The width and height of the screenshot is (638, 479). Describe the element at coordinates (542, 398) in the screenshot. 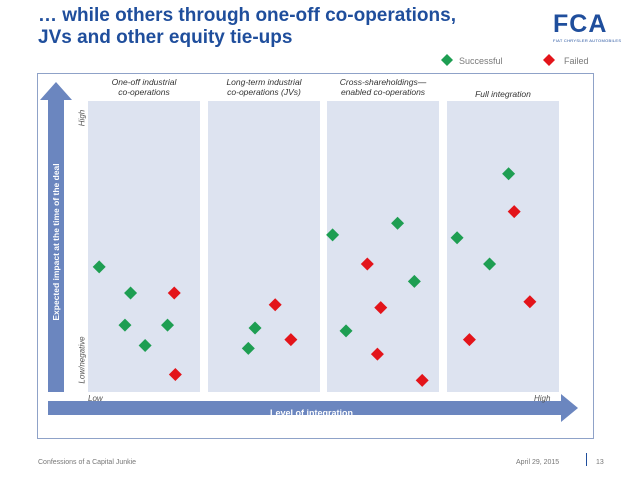

I see `x-high-label: High` at that location.